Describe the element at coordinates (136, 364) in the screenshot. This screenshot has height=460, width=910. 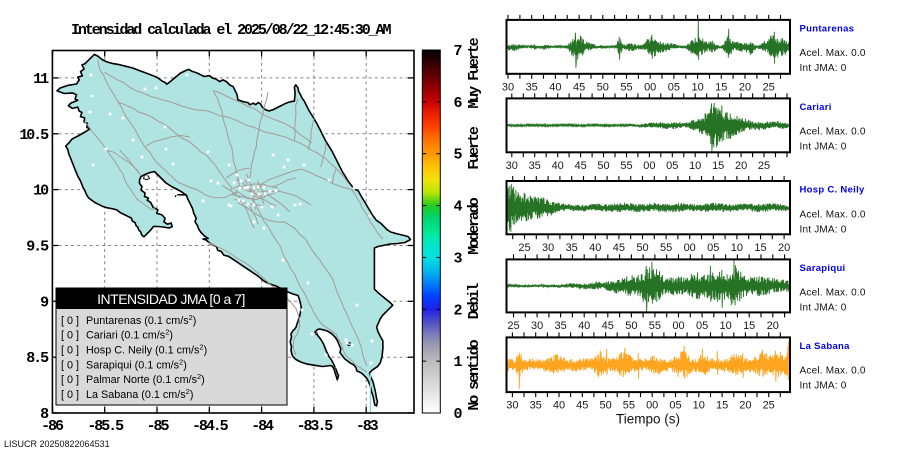
I see `svg-text: Sarapiqui (0.1 cm/s2)` at that location.